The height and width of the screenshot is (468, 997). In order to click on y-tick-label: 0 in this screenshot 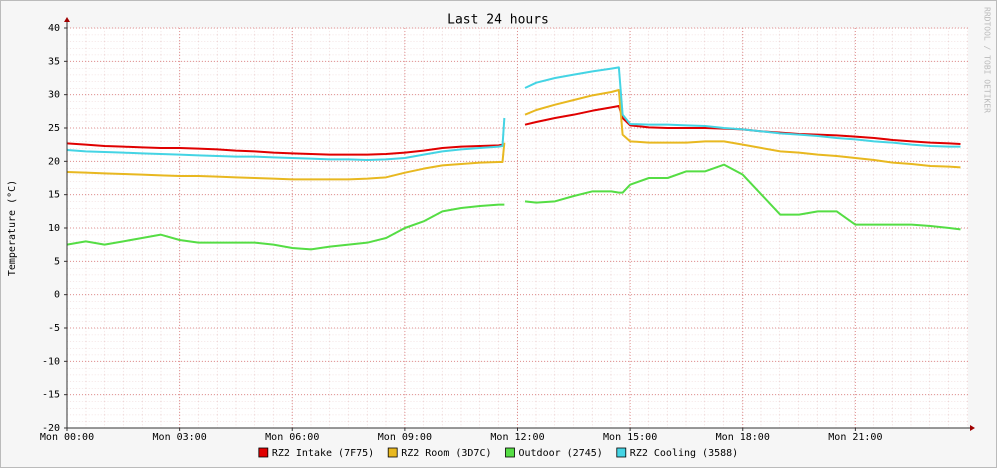, I will do `click(57, 295)`.